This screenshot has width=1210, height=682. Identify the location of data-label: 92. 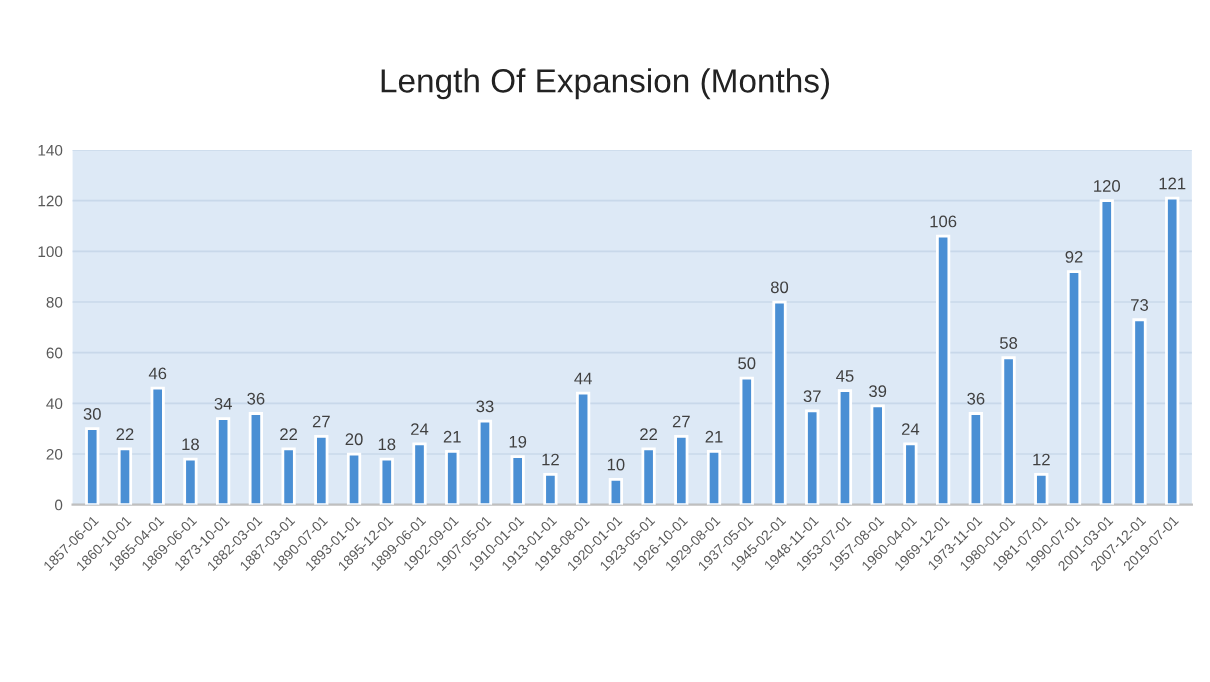
(1074, 256).